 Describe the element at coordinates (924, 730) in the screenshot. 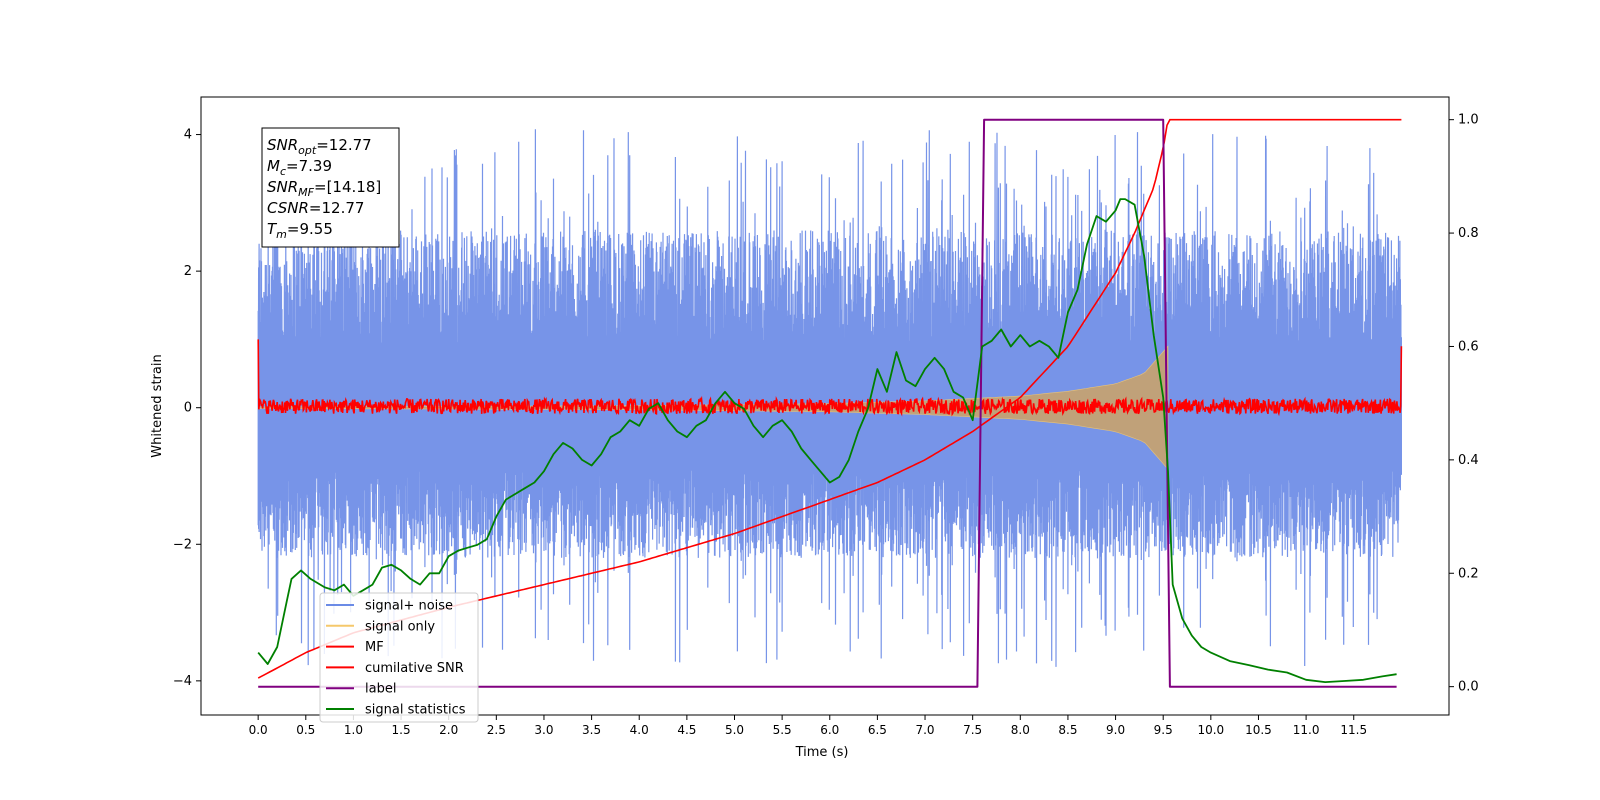

I see `x-tick-label: 7.0` at that location.